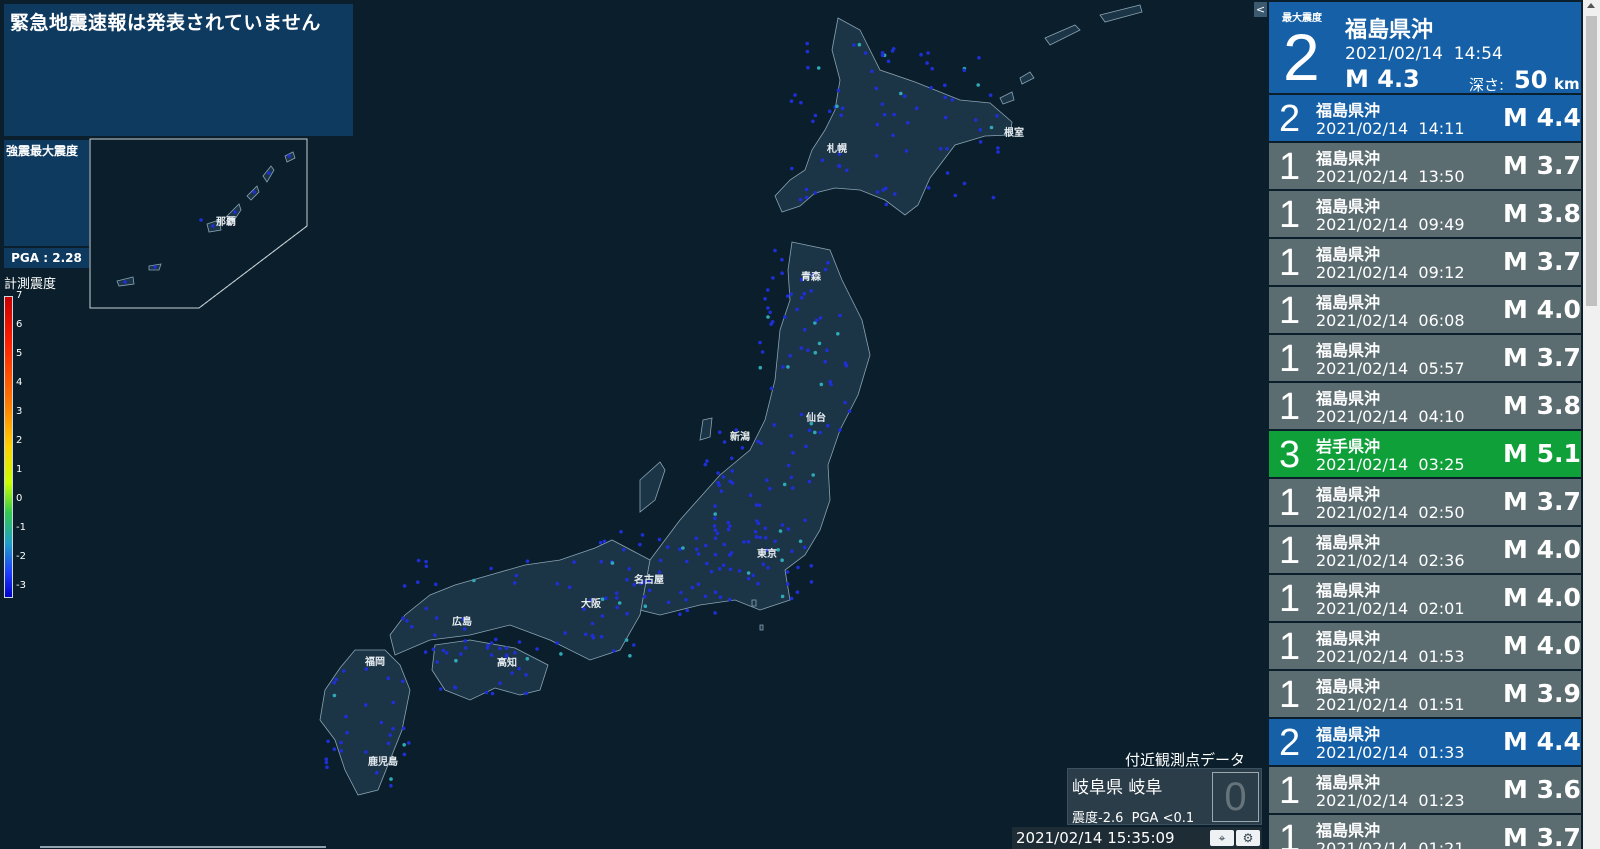  What do you see at coordinates (1390, 512) in the screenshot?
I see `eq-time: 2021/02/14 02:50` at bounding box center [1390, 512].